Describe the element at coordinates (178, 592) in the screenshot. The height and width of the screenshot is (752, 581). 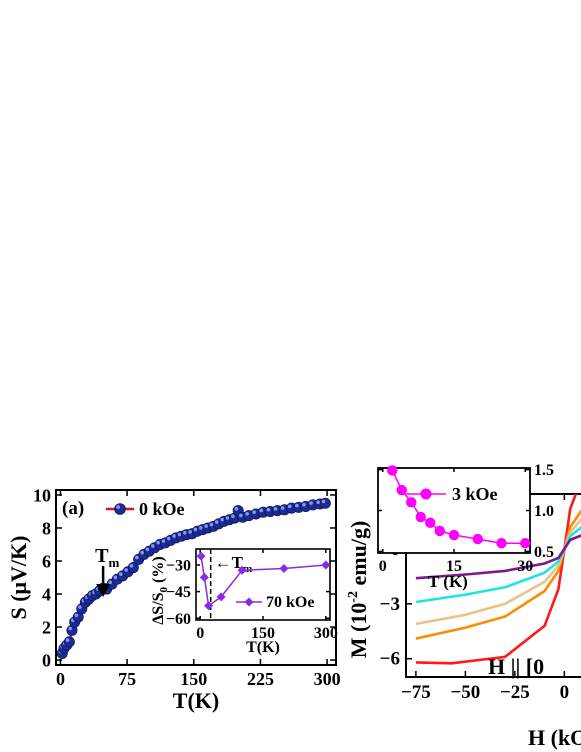
I see `y-tick-label: −45` at that location.